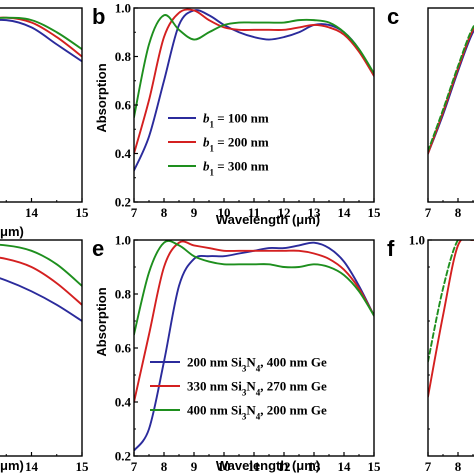  What do you see at coordinates (393, 16) in the screenshot?
I see `panel-letter-c: c` at bounding box center [393, 16].